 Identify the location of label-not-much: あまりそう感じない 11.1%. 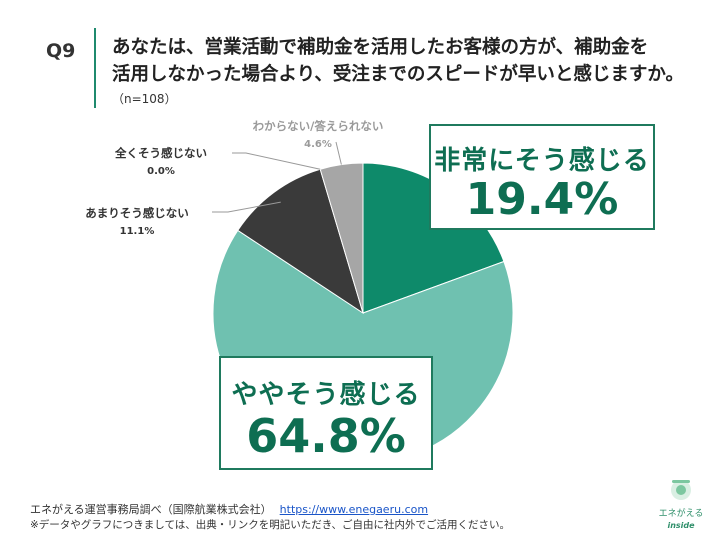
(137, 221).